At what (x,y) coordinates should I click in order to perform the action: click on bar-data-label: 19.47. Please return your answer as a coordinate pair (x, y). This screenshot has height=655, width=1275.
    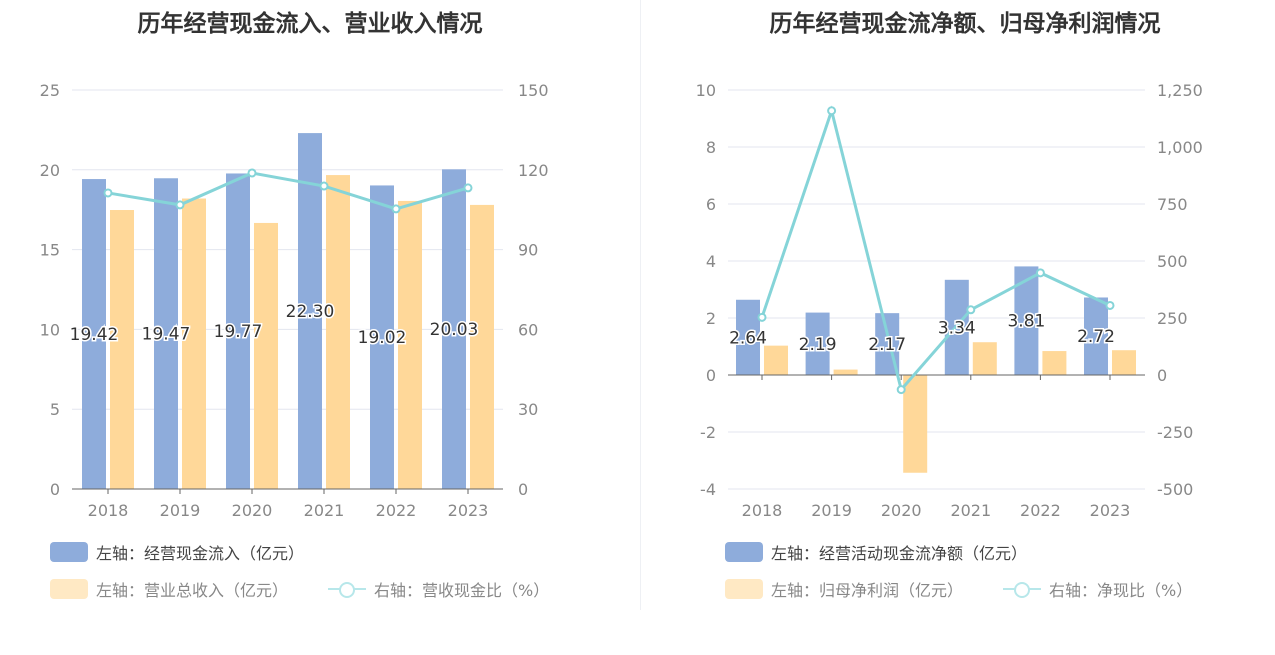
    Looking at the image, I should click on (166, 335).